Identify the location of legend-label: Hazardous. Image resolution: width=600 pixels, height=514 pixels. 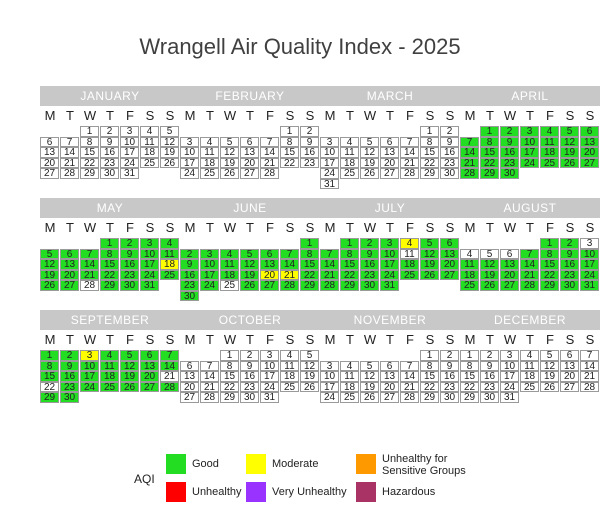
(409, 492).